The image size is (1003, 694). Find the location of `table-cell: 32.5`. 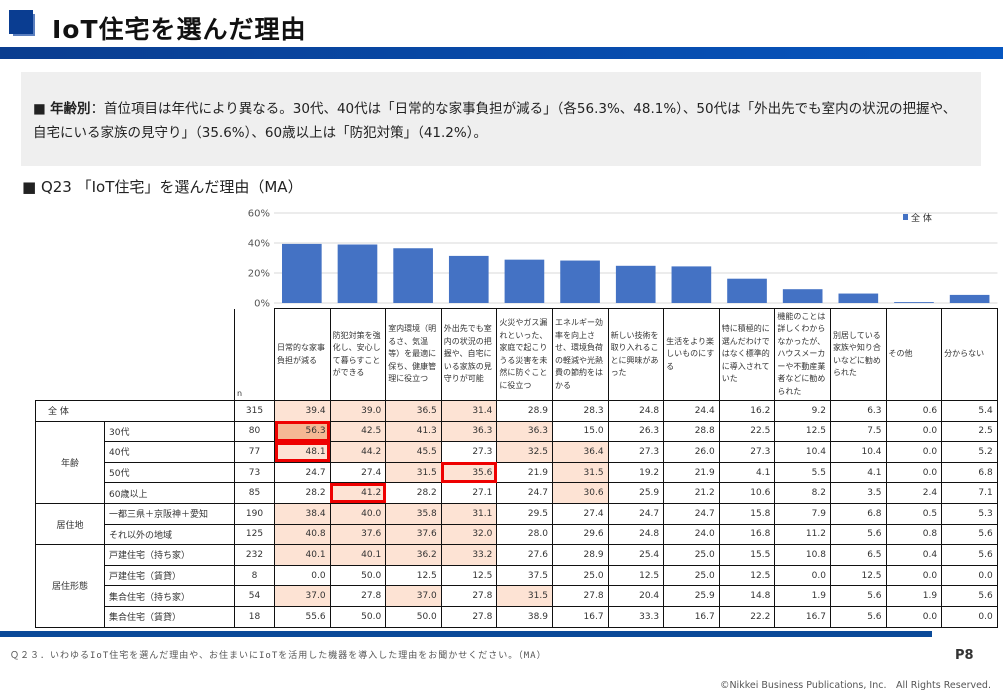

table-cell: 32.5 is located at coordinates (524, 452).